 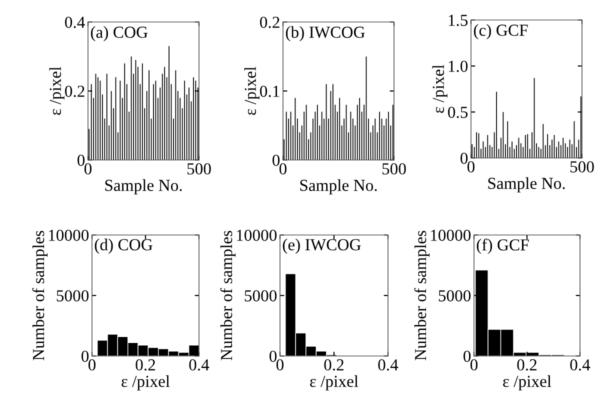 I want to click on annotation: (a) COG, so click(x=119, y=34).